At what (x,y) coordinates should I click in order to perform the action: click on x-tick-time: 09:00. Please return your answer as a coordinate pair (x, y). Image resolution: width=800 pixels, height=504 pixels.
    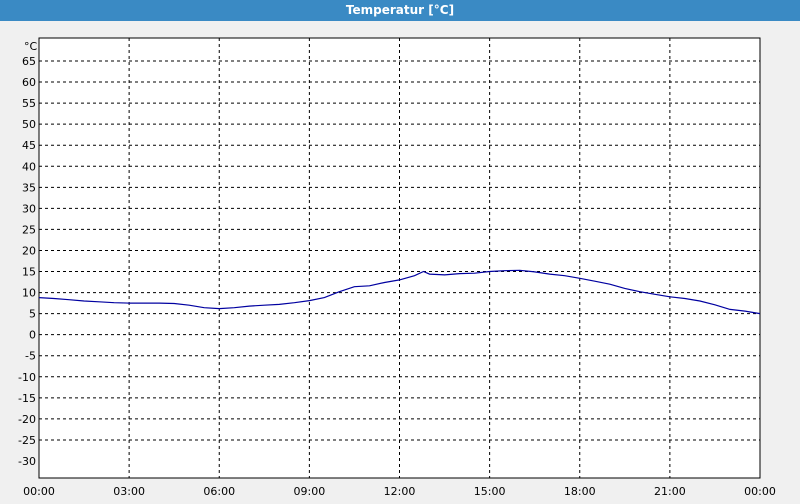
    Looking at the image, I should click on (310, 491).